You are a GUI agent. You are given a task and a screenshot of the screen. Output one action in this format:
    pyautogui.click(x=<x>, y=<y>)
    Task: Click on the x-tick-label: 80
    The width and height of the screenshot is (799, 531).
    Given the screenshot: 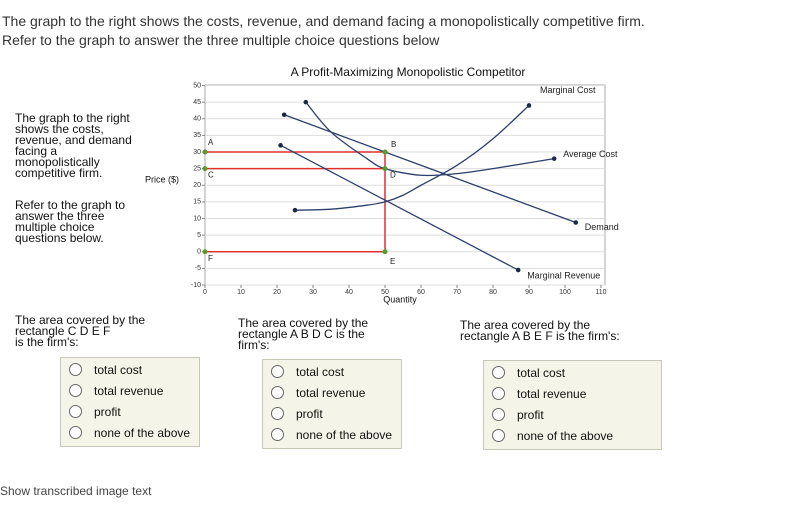 What is the action you would take?
    pyautogui.click(x=493, y=292)
    